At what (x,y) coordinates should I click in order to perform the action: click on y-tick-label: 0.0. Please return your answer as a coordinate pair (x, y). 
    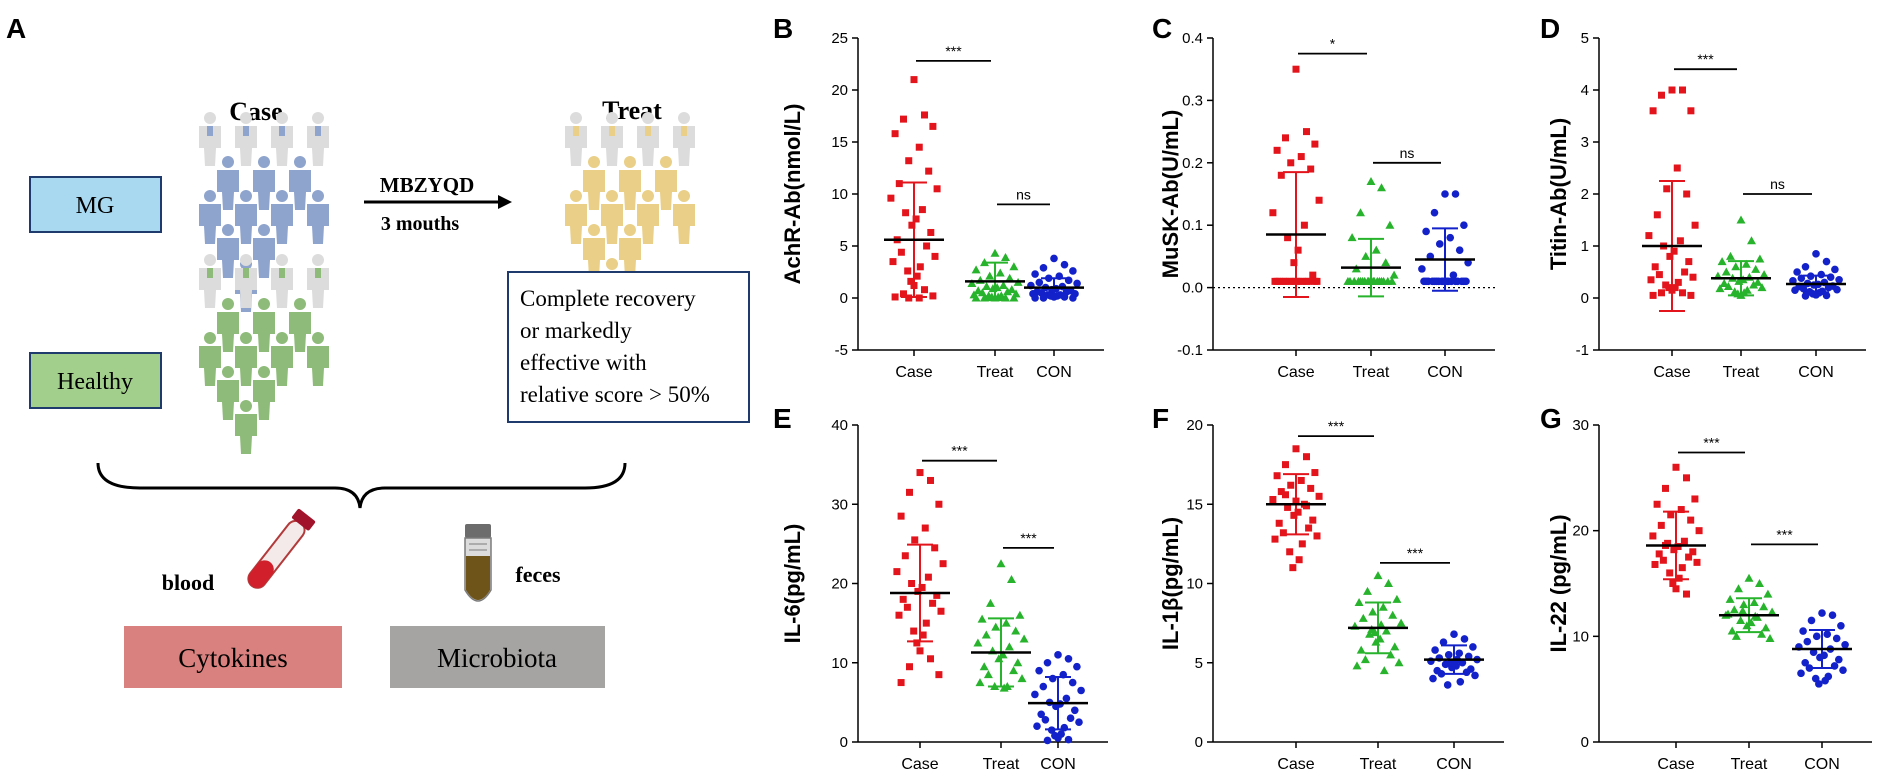
    Looking at the image, I should click on (1192, 288).